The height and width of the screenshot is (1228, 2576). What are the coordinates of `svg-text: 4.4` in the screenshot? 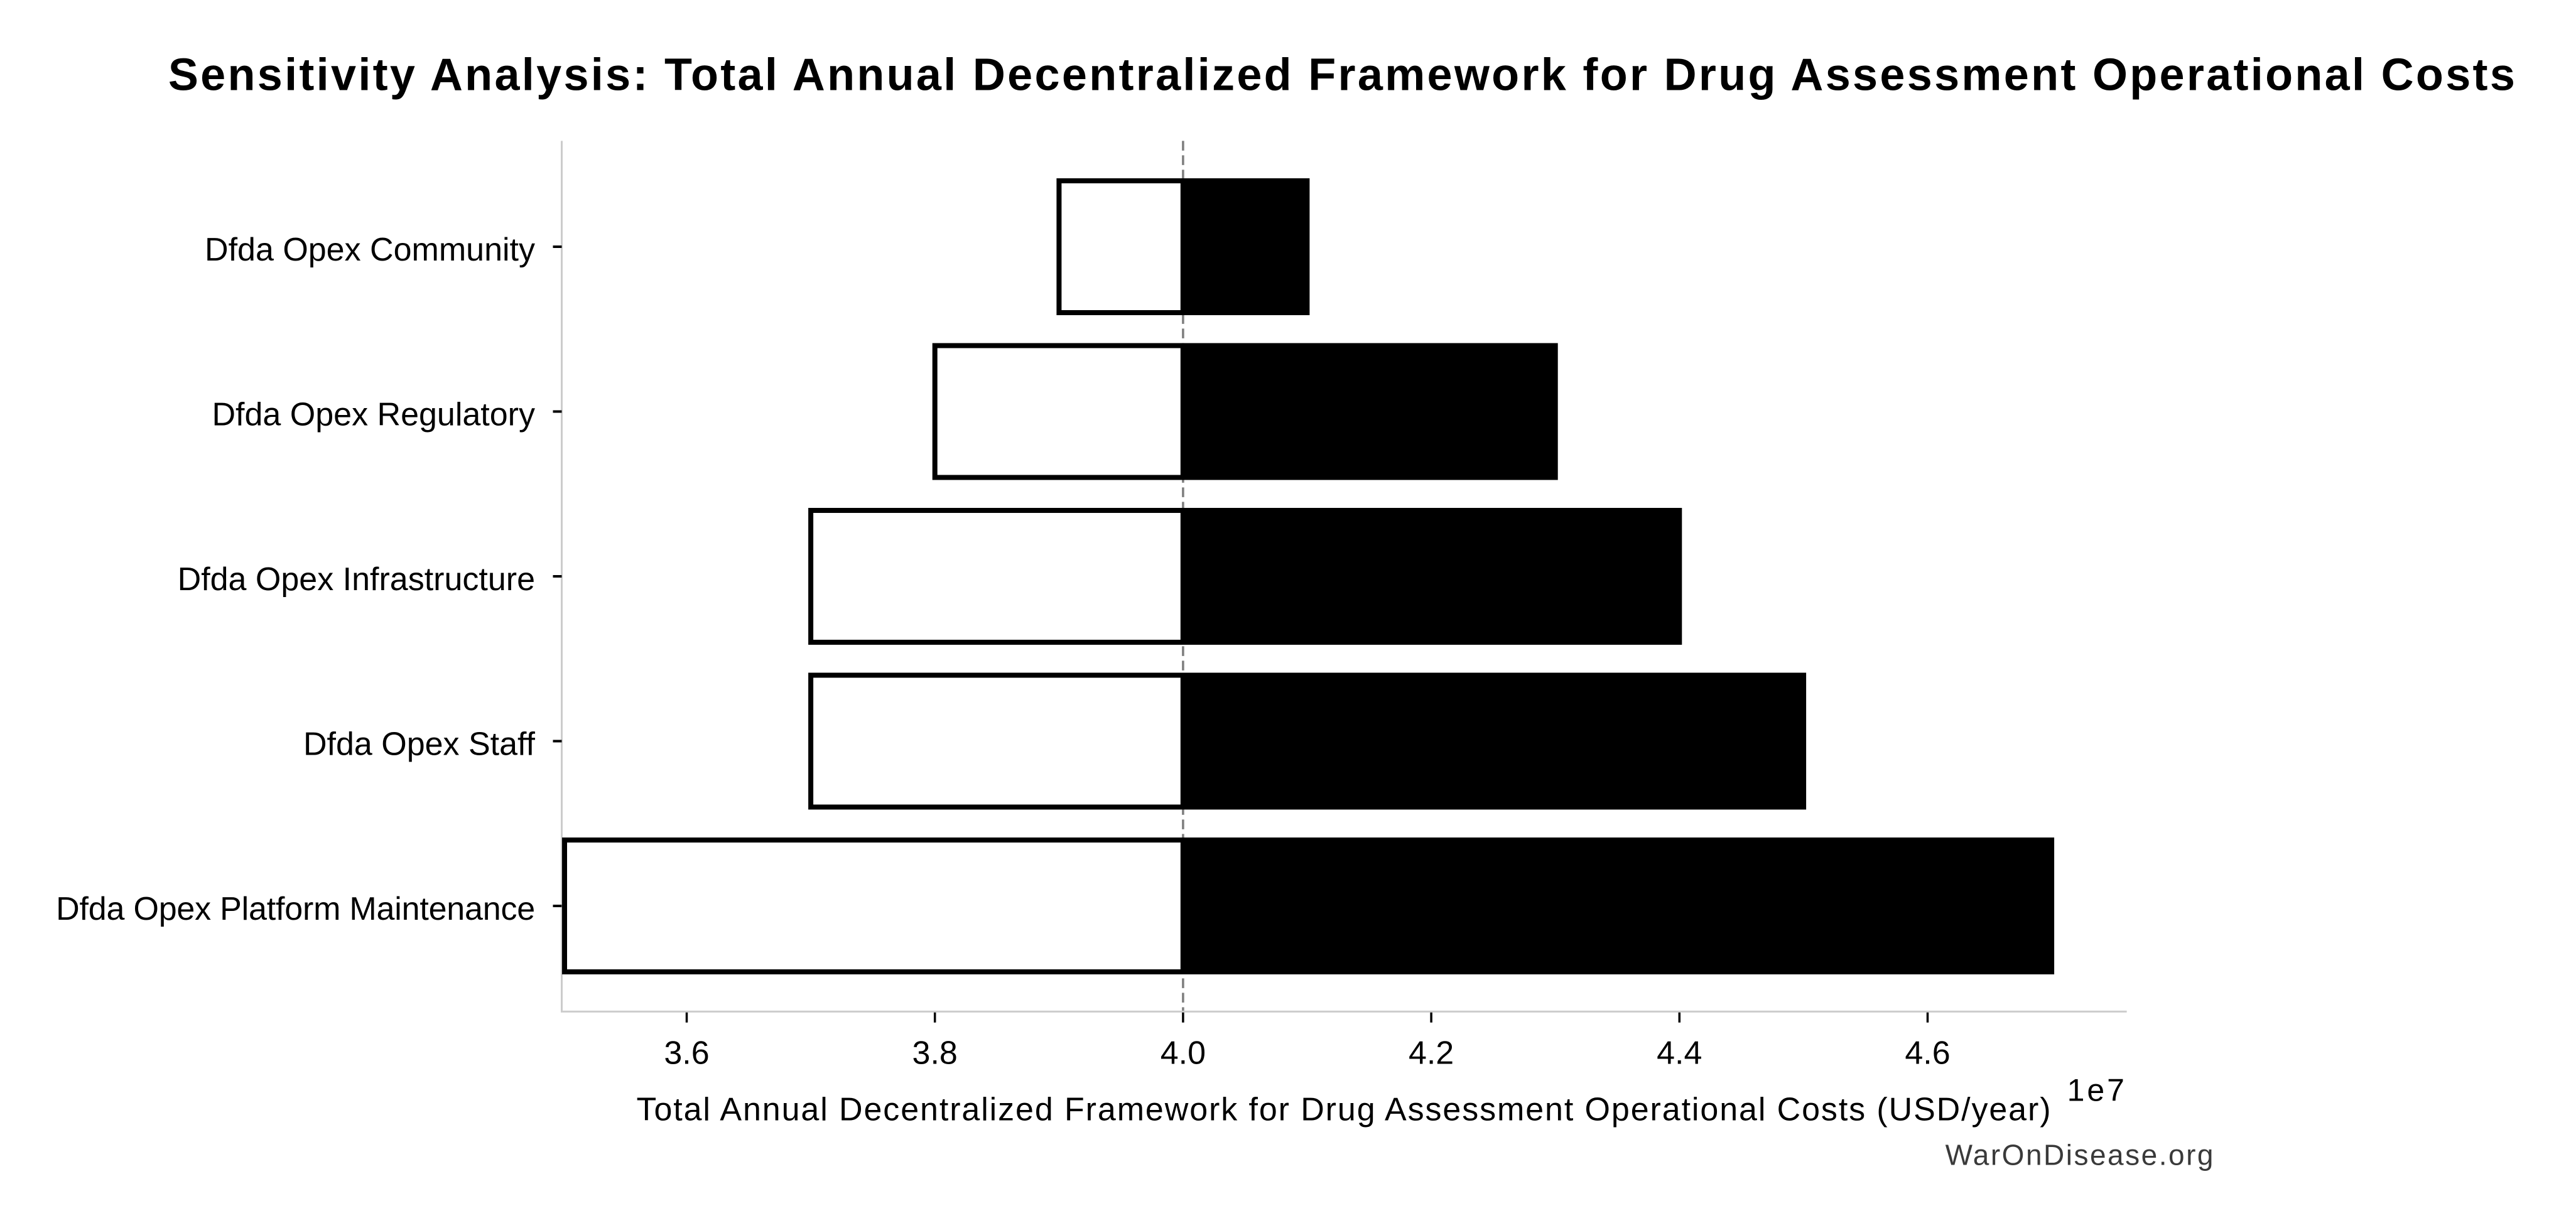 It's located at (1679, 1053).